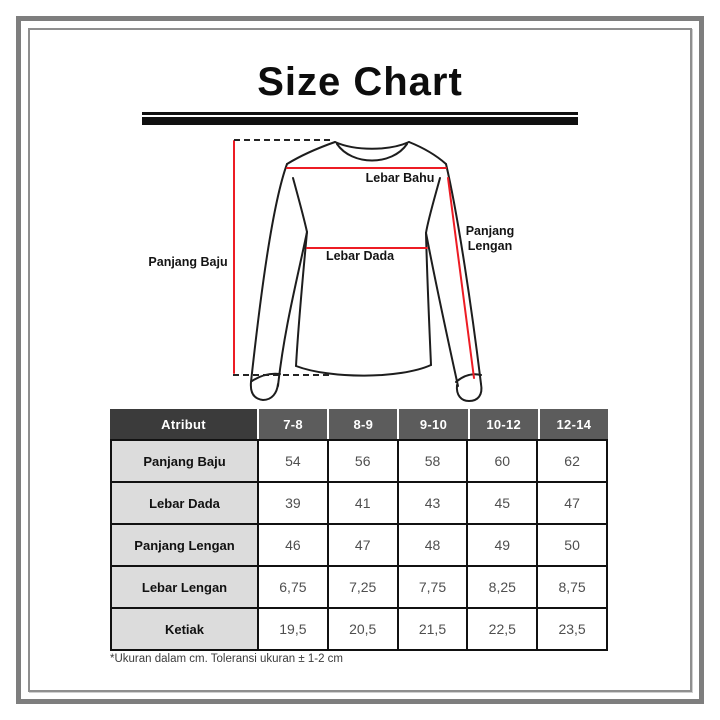 The width and height of the screenshot is (720, 720). I want to click on right-sleeve-outer, so click(463, 274).